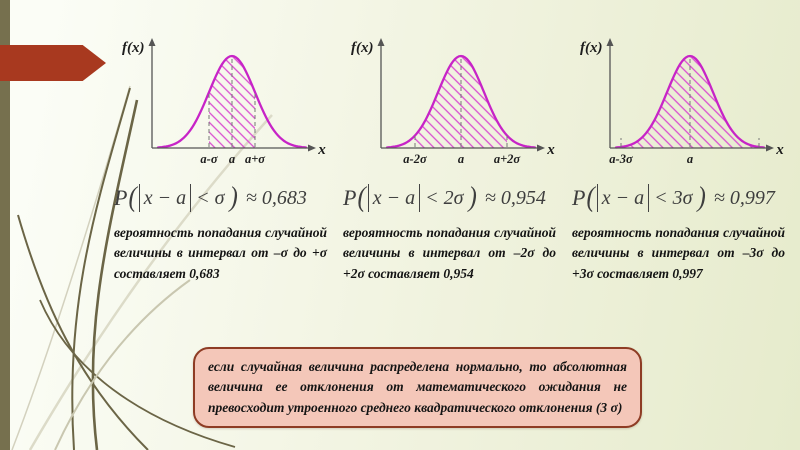 This screenshot has width=800, height=450. Describe the element at coordinates (621, 159) in the screenshot. I see `tick-label: a-3σ` at that location.